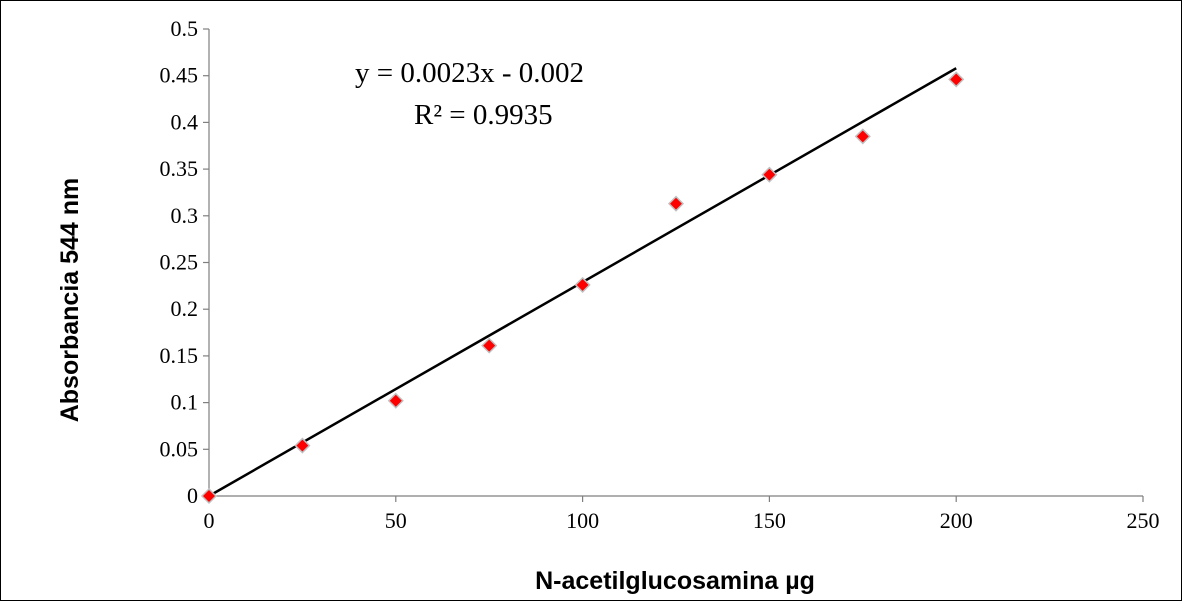 The width and height of the screenshot is (1182, 601). What do you see at coordinates (185, 402) in the screenshot?
I see `y-tick-label: 0.1` at bounding box center [185, 402].